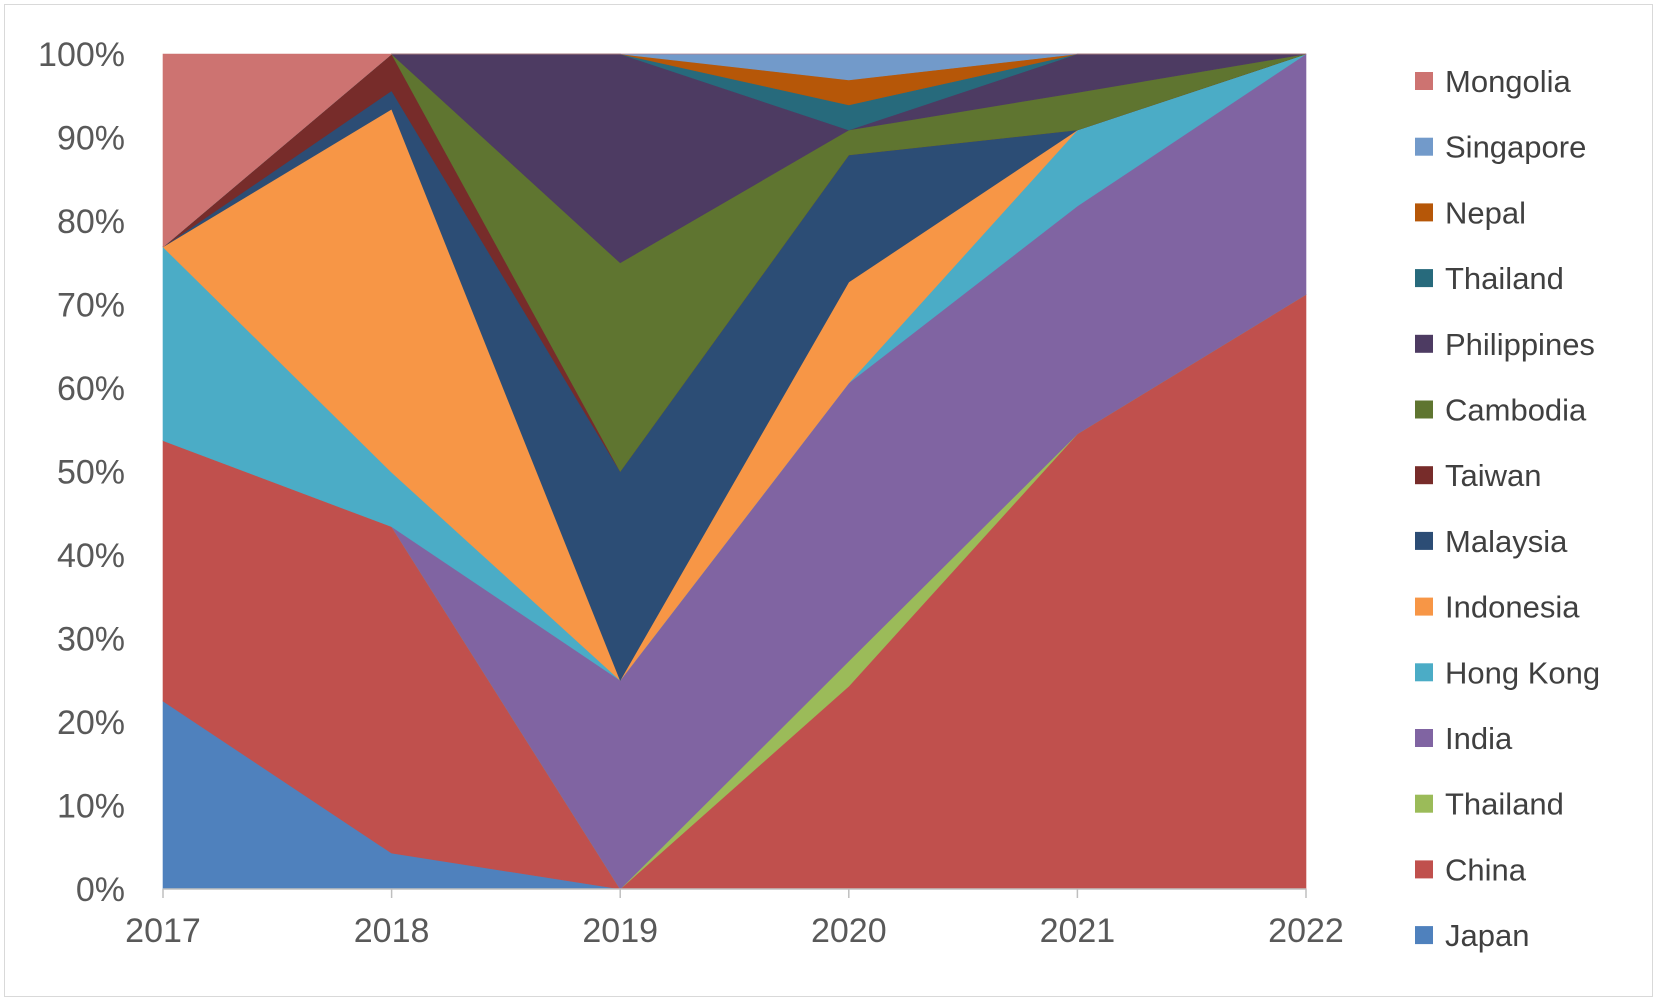  Describe the element at coordinates (1508, 81) in the screenshot. I see `legend-label: Mongolia` at that location.